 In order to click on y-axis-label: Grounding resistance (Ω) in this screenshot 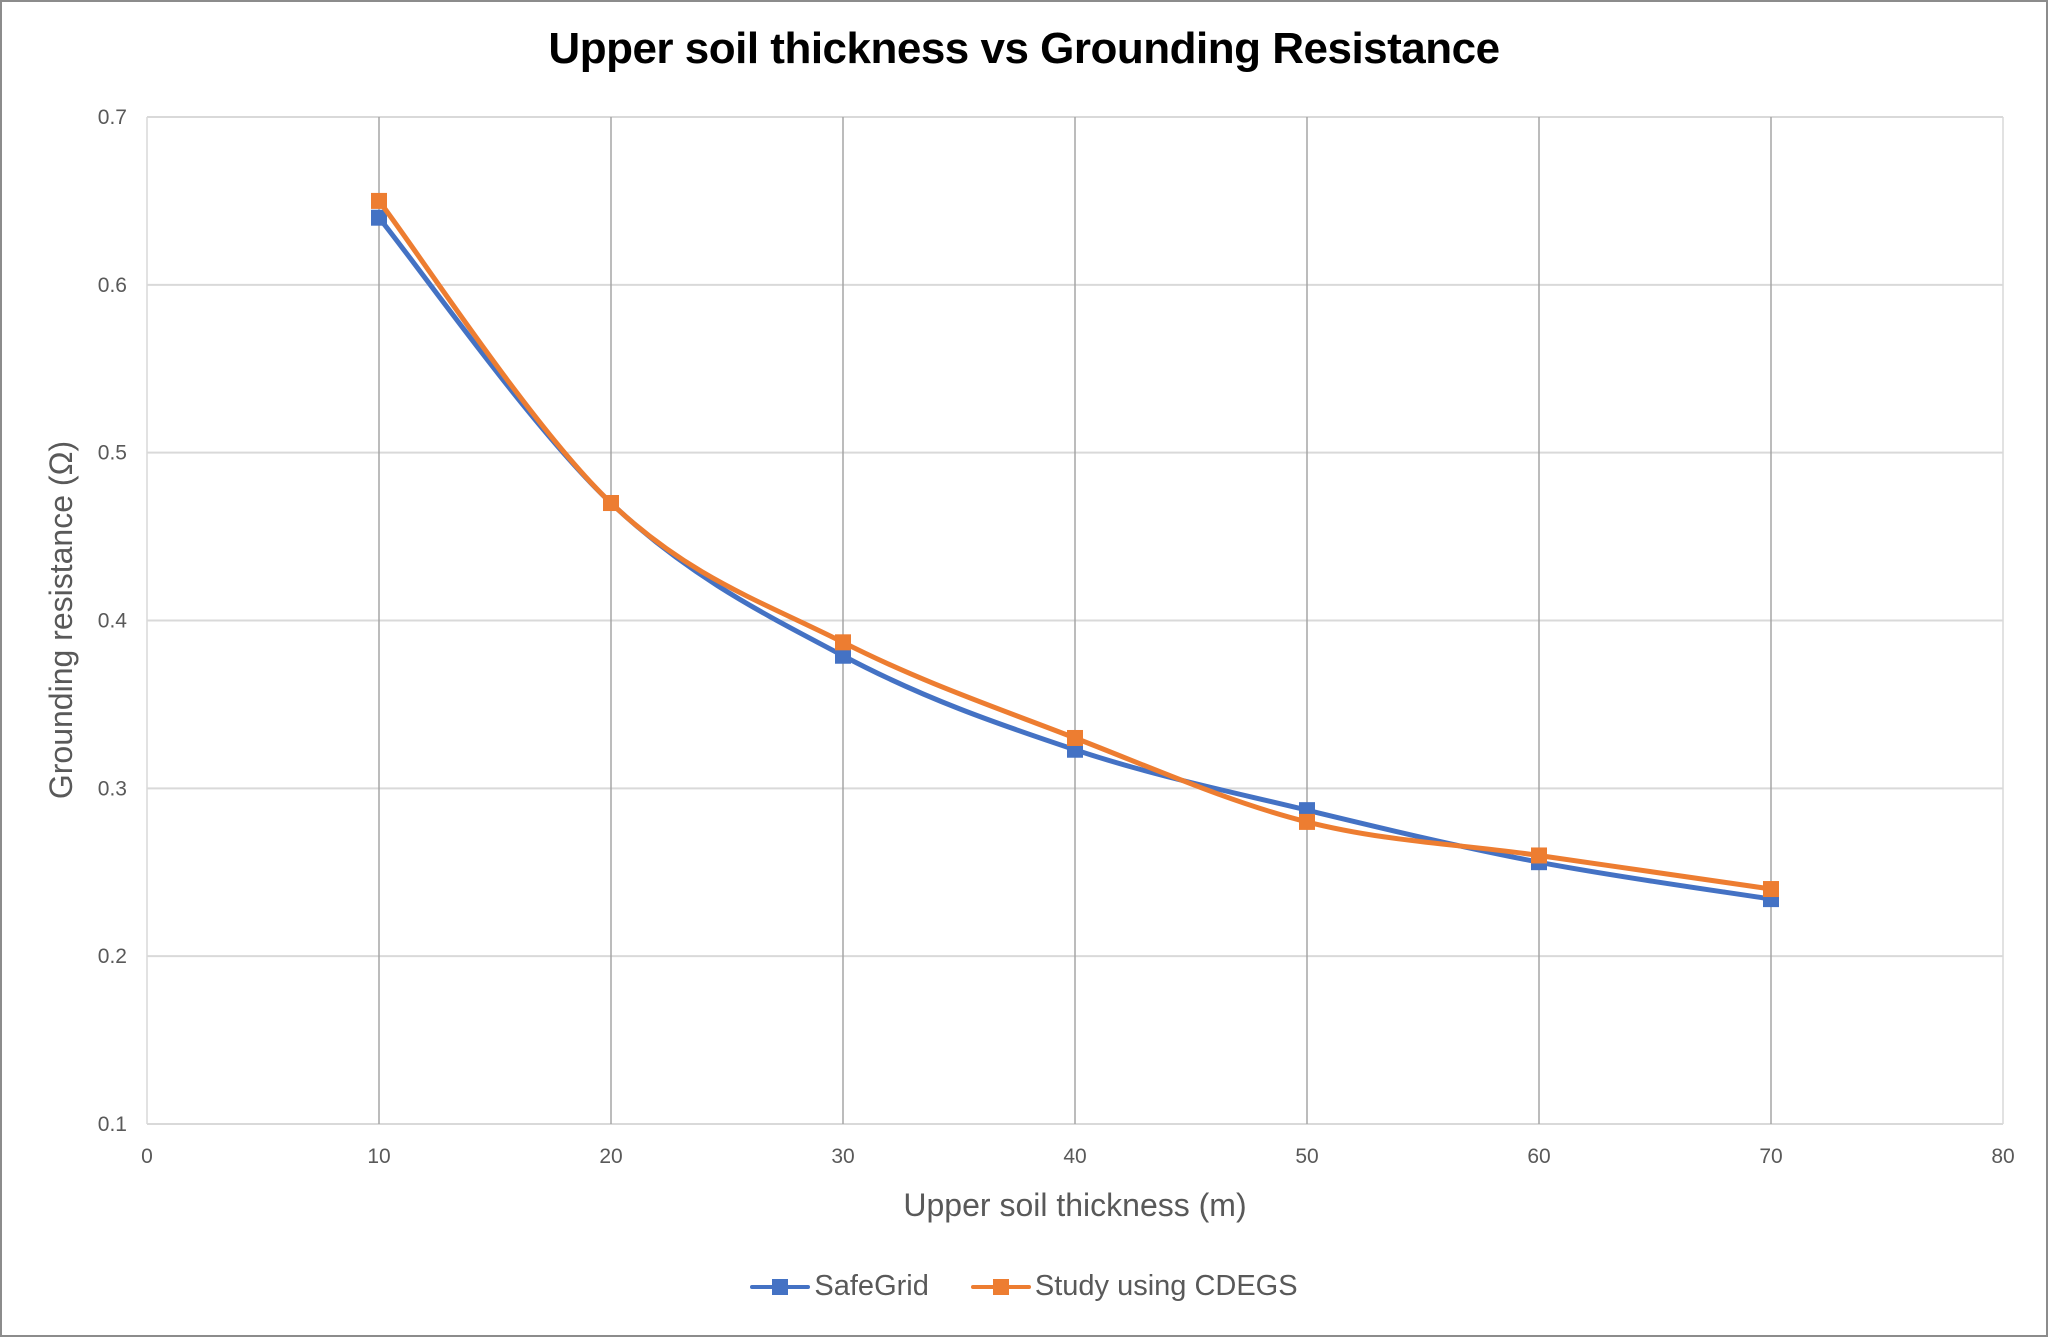, I will do `click(61, 620)`.